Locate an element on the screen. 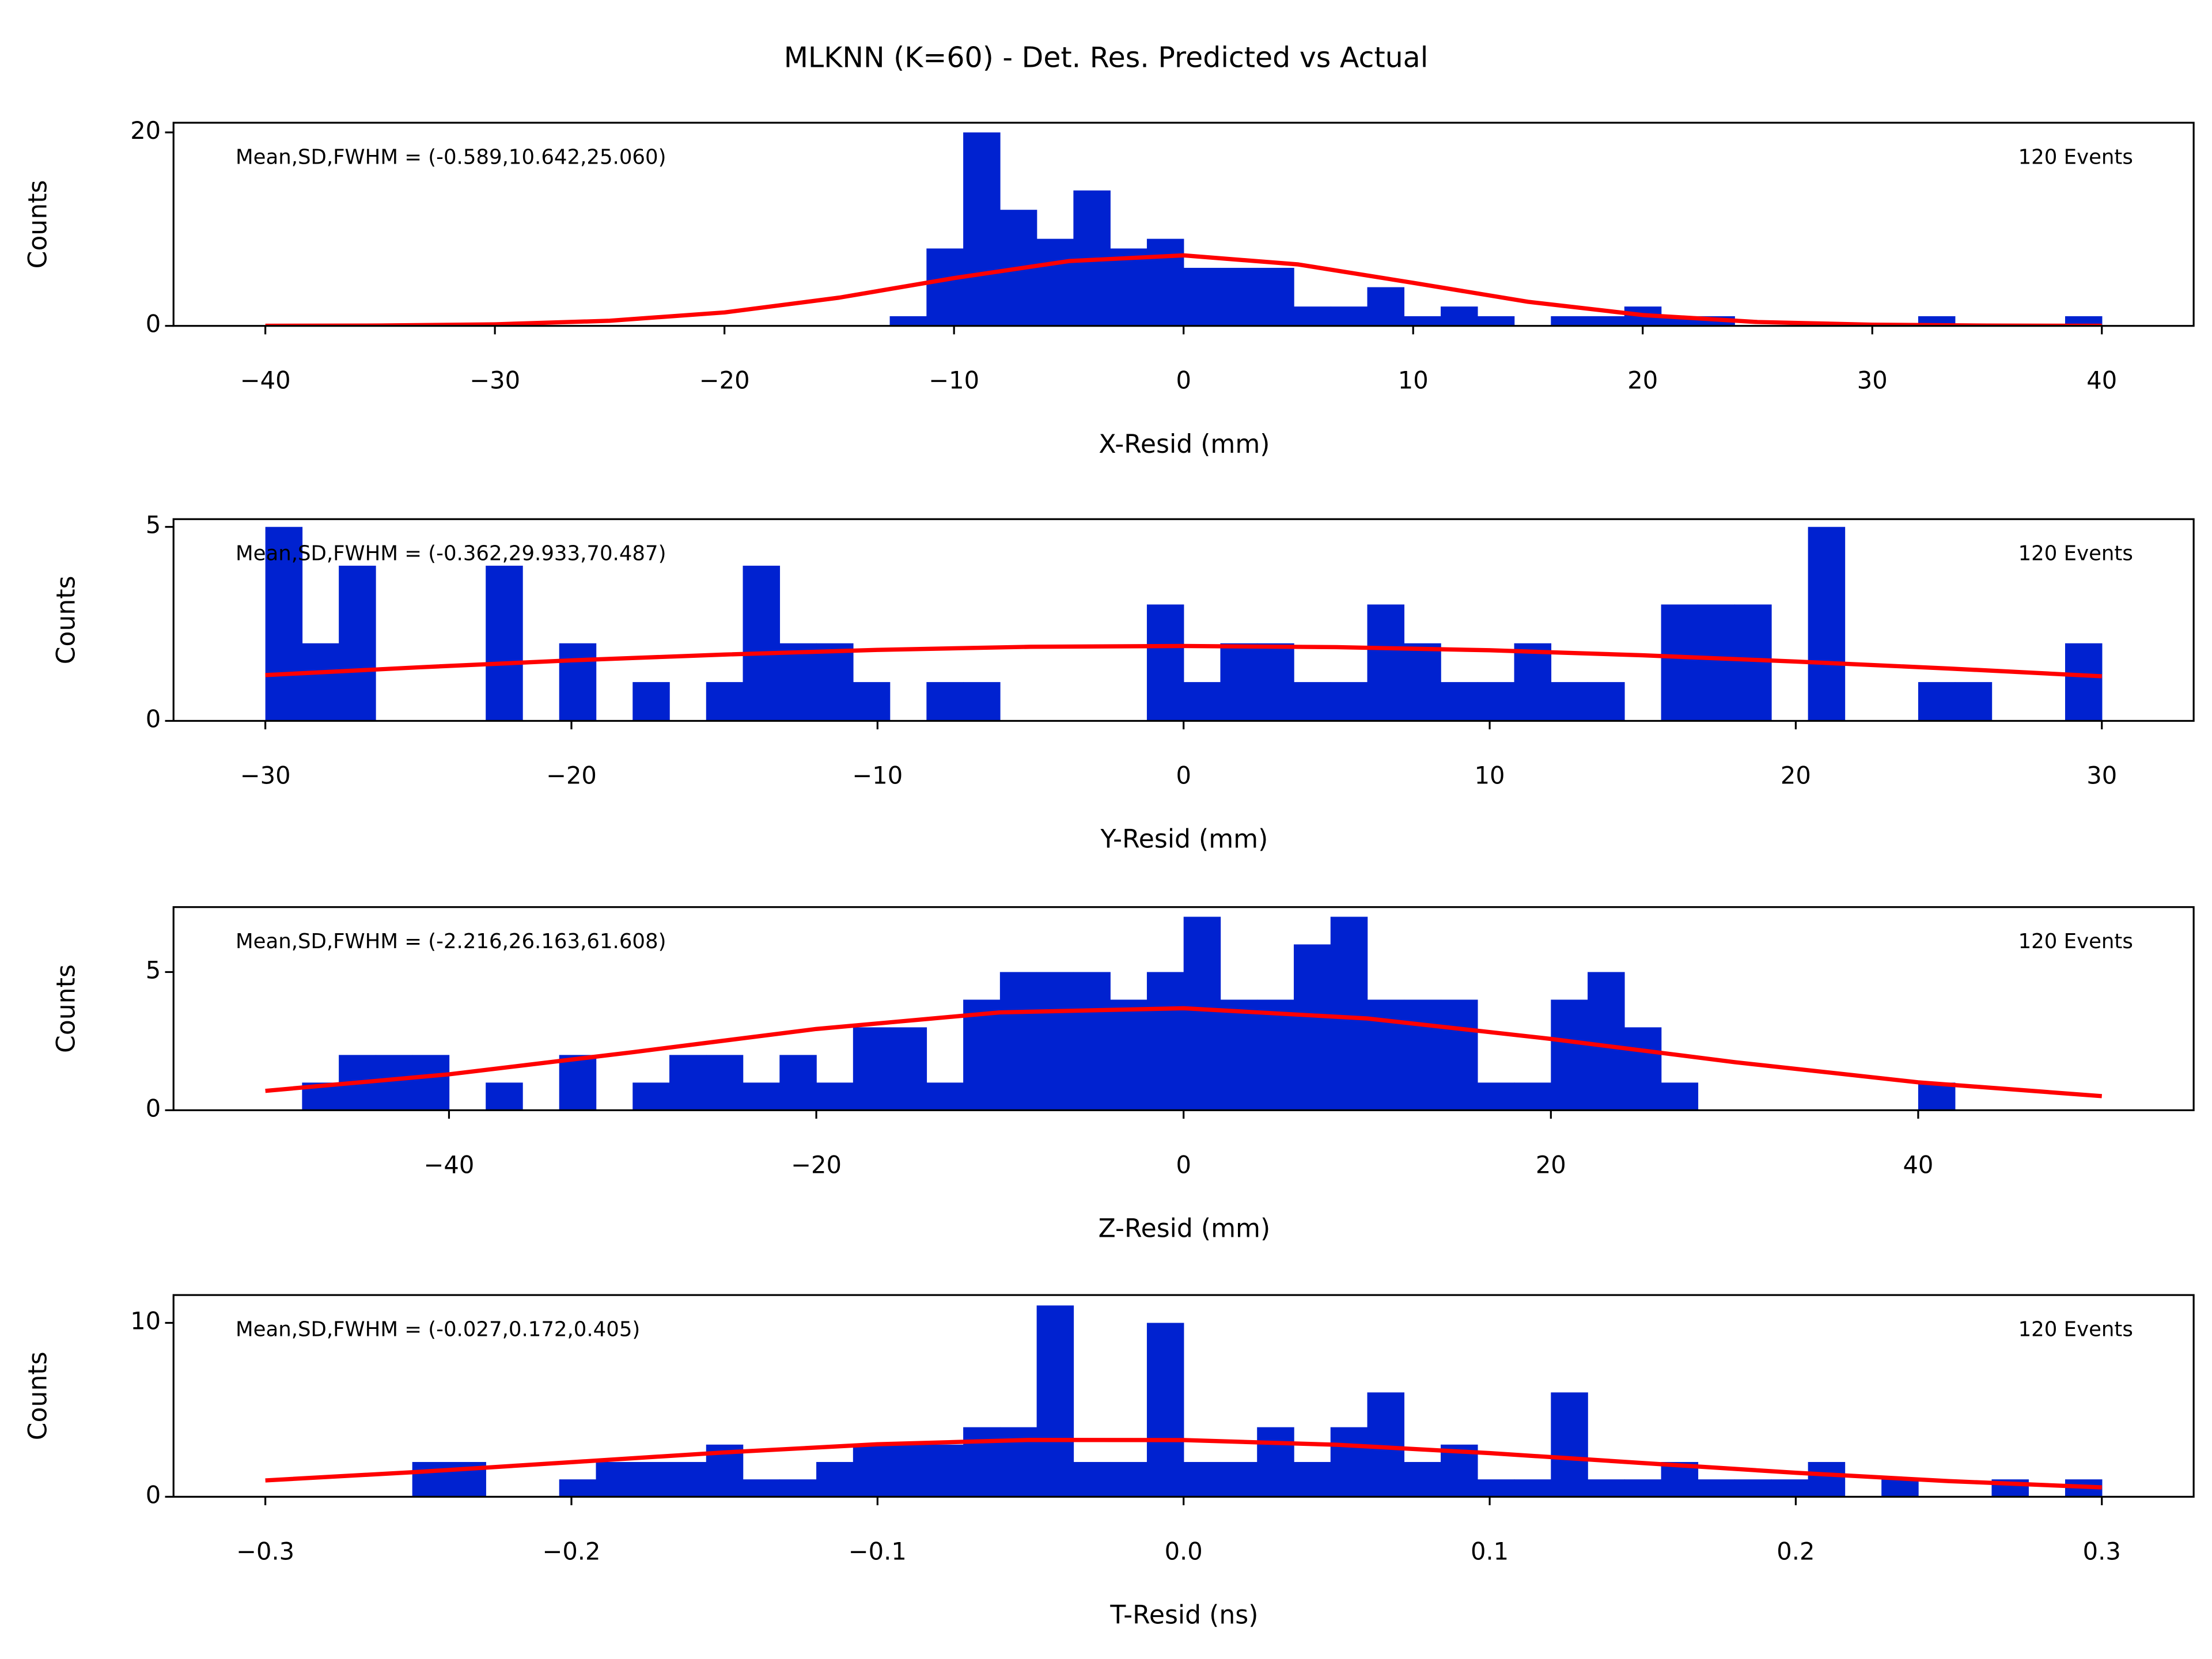 This screenshot has width=2212, height=1659. x-tick-label: −10 is located at coordinates (954, 380).